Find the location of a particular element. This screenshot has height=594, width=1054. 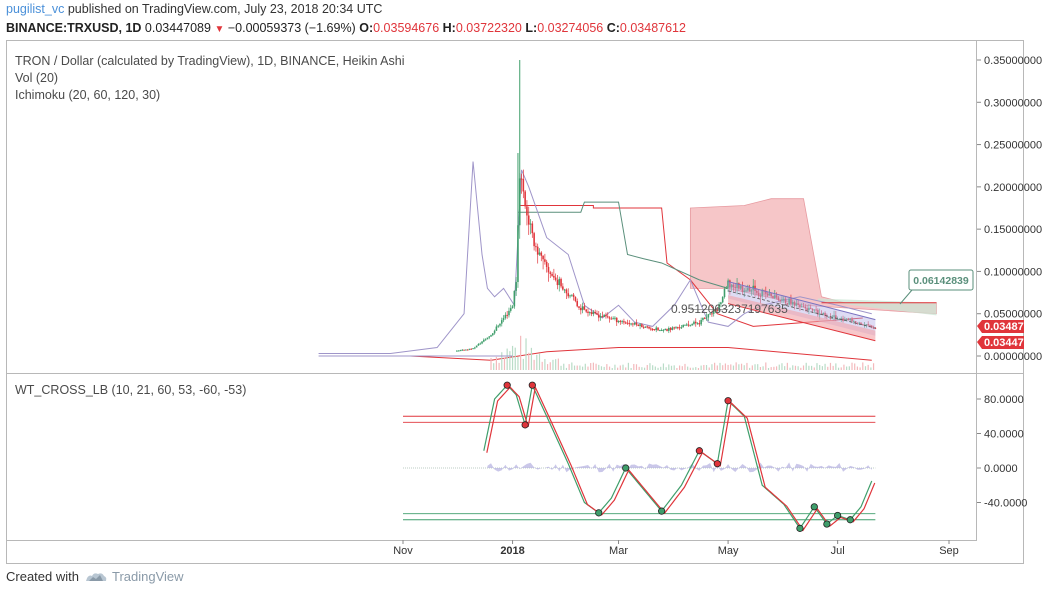

open-label: O: is located at coordinates (366, 28).